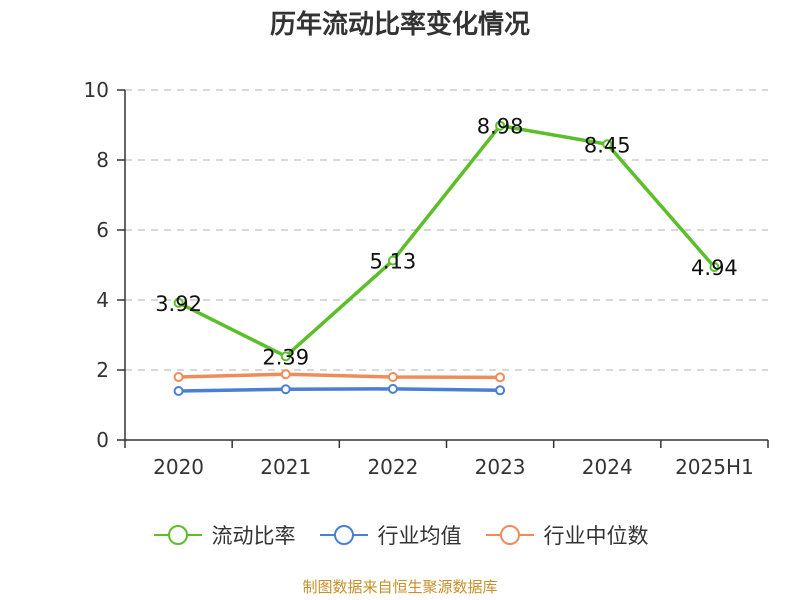 The image size is (800, 600). I want to click on legend-item: 行业均值, so click(390, 535).